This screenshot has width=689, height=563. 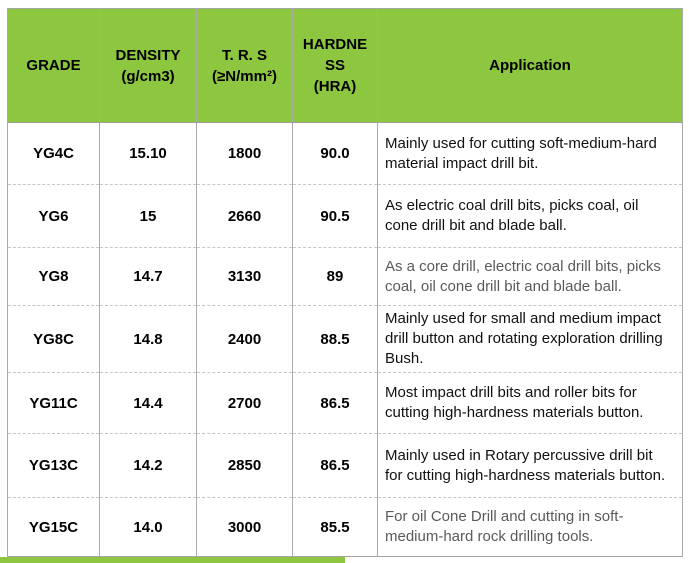 I want to click on hardness-cell: 89, so click(x=335, y=276).